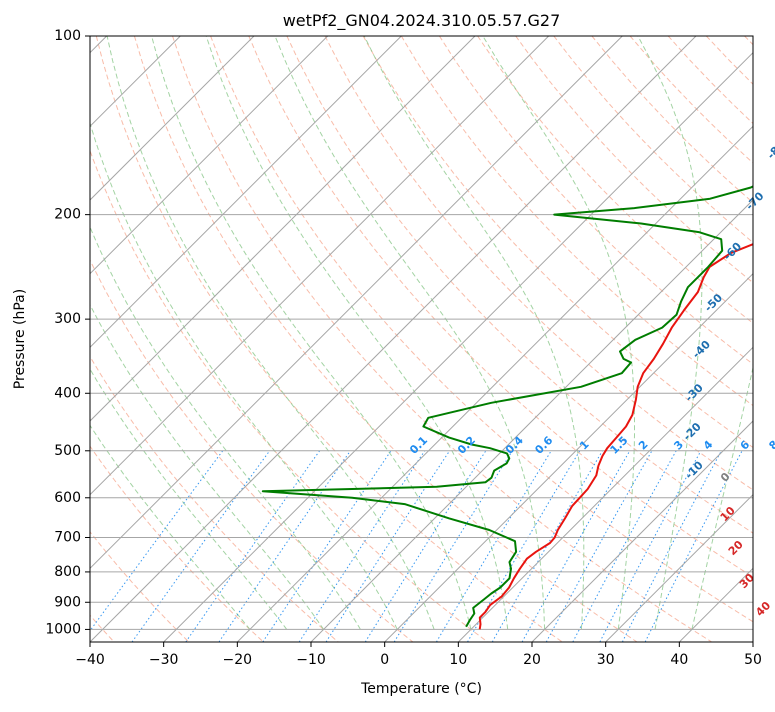  I want to click on y-tick-label: 300, so click(67, 319).